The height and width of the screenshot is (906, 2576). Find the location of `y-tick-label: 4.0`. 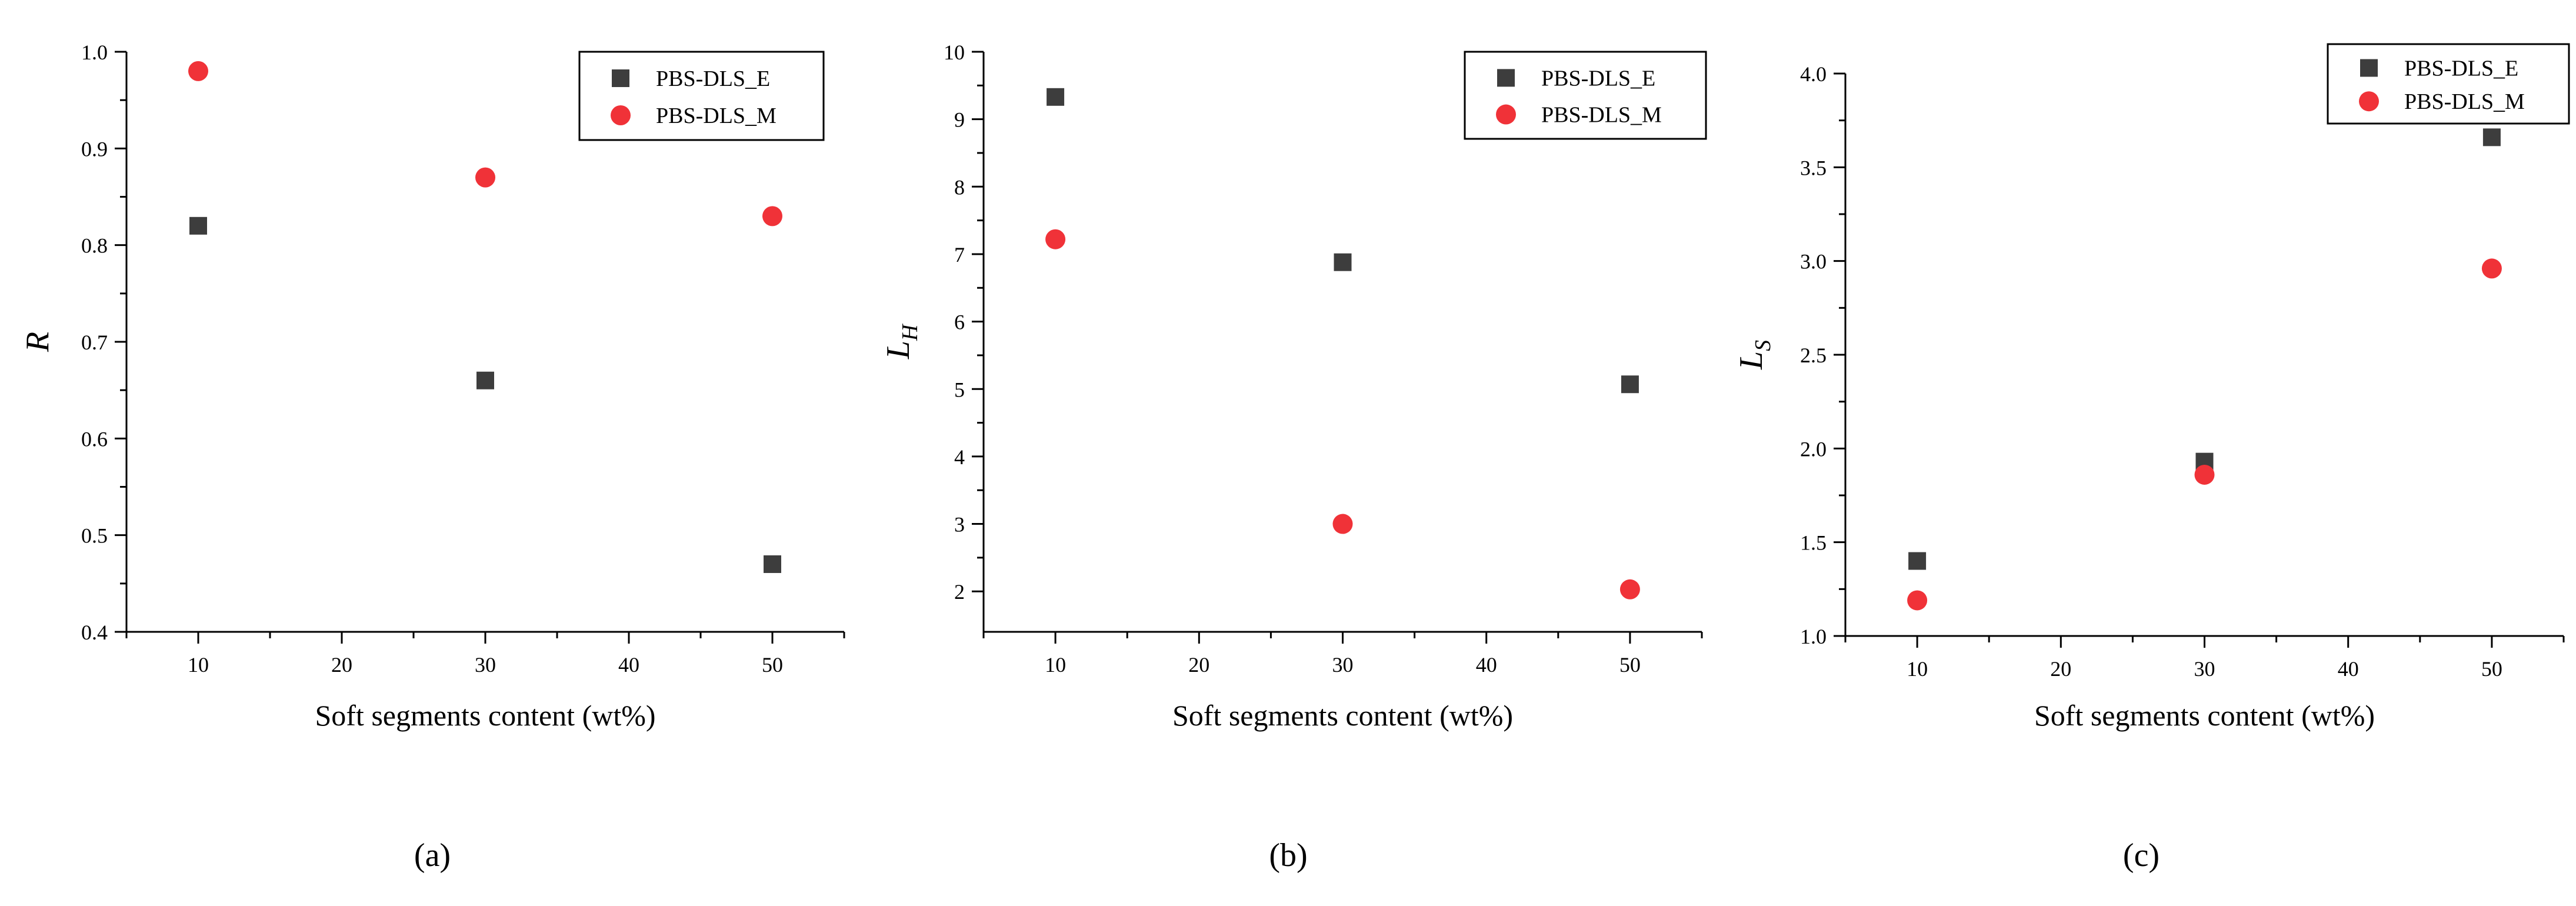

y-tick-label: 4.0 is located at coordinates (1813, 74).